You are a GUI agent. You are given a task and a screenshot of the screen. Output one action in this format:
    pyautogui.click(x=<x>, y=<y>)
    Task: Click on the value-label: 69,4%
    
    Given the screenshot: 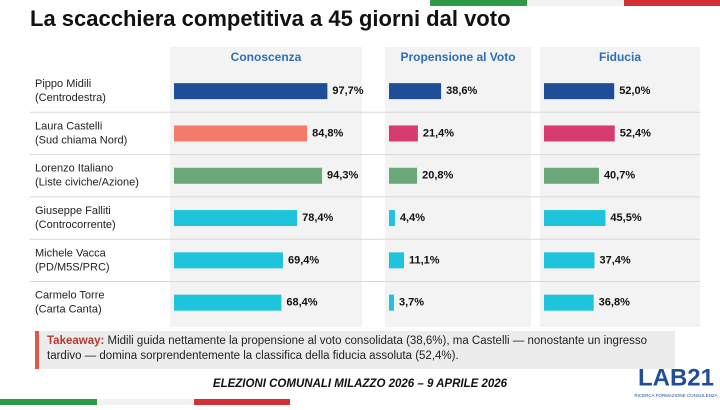 What is the action you would take?
    pyautogui.click(x=303, y=260)
    